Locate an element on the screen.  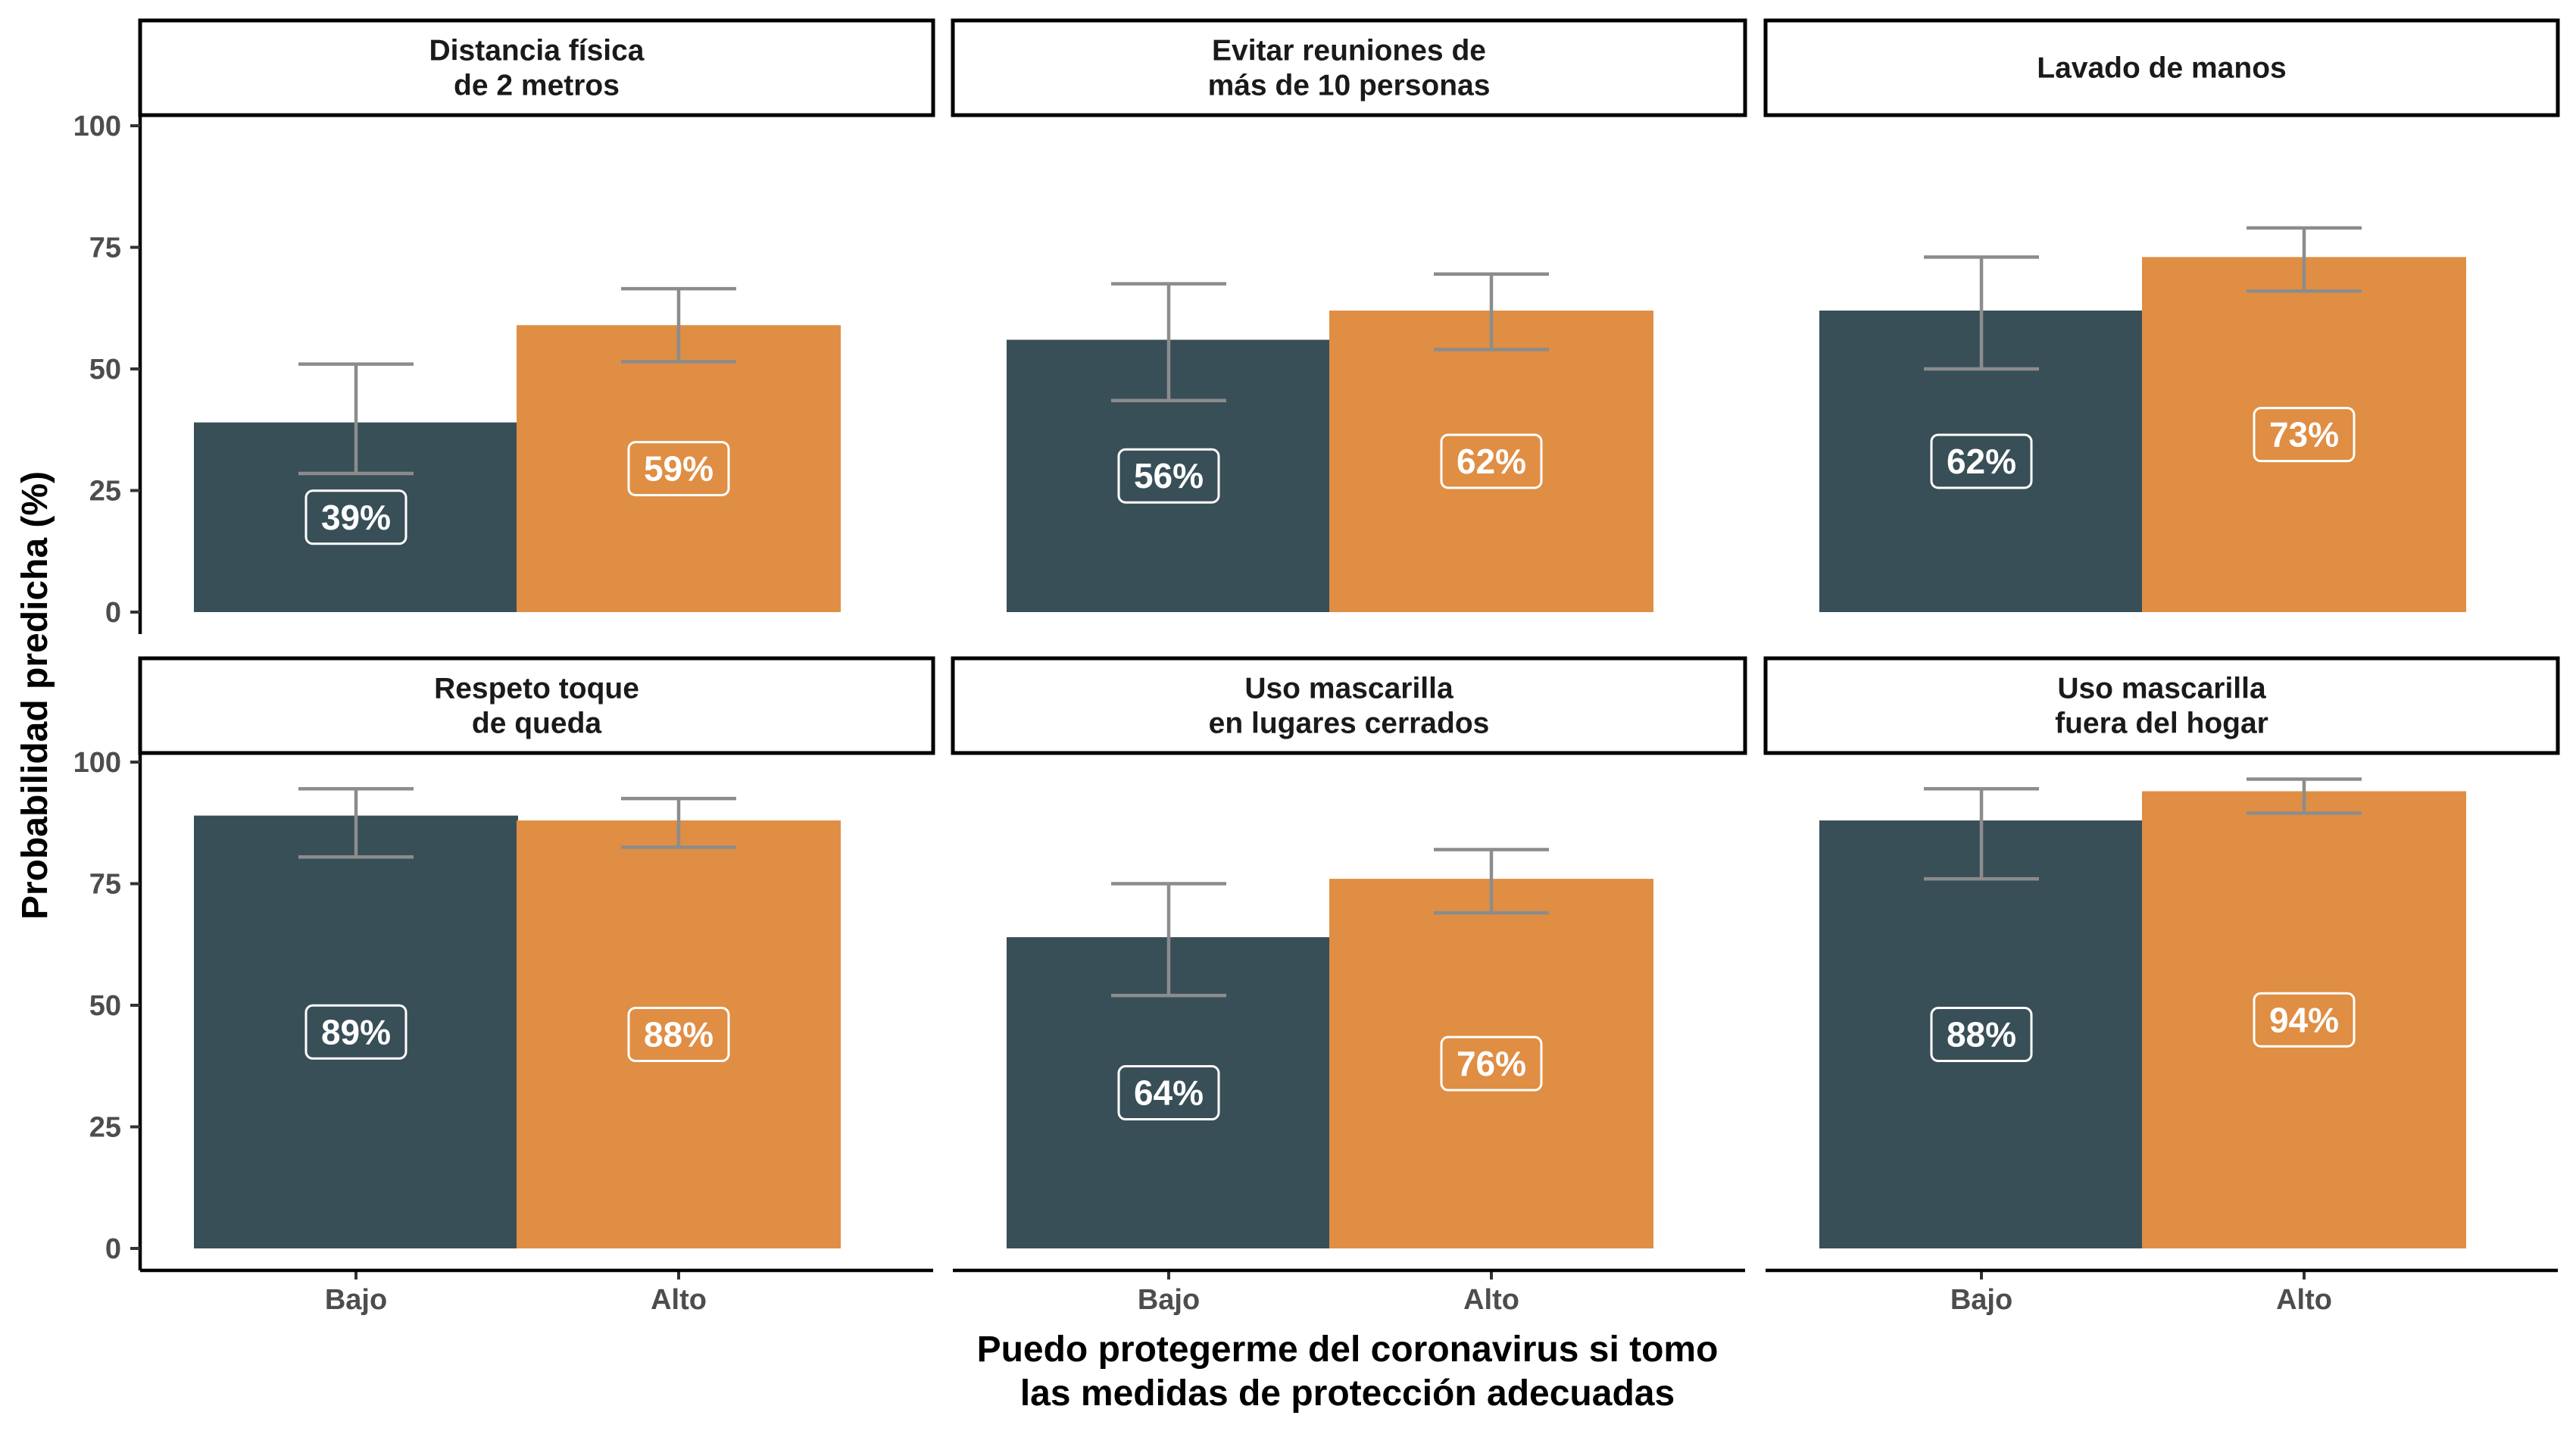
facet-title-line: de 2 metros is located at coordinates (537, 86).